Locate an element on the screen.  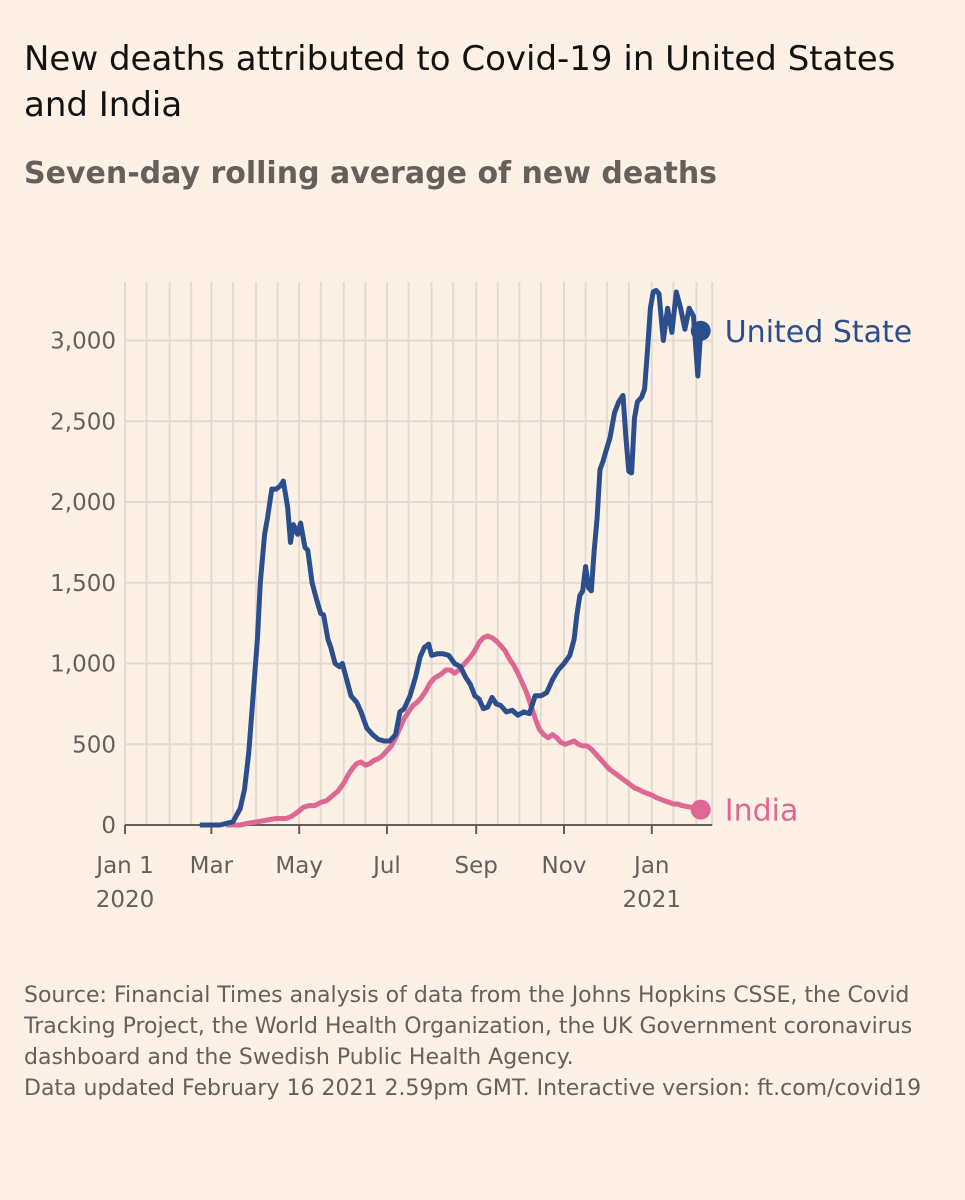
series-end-dot-india is located at coordinates (700, 809).